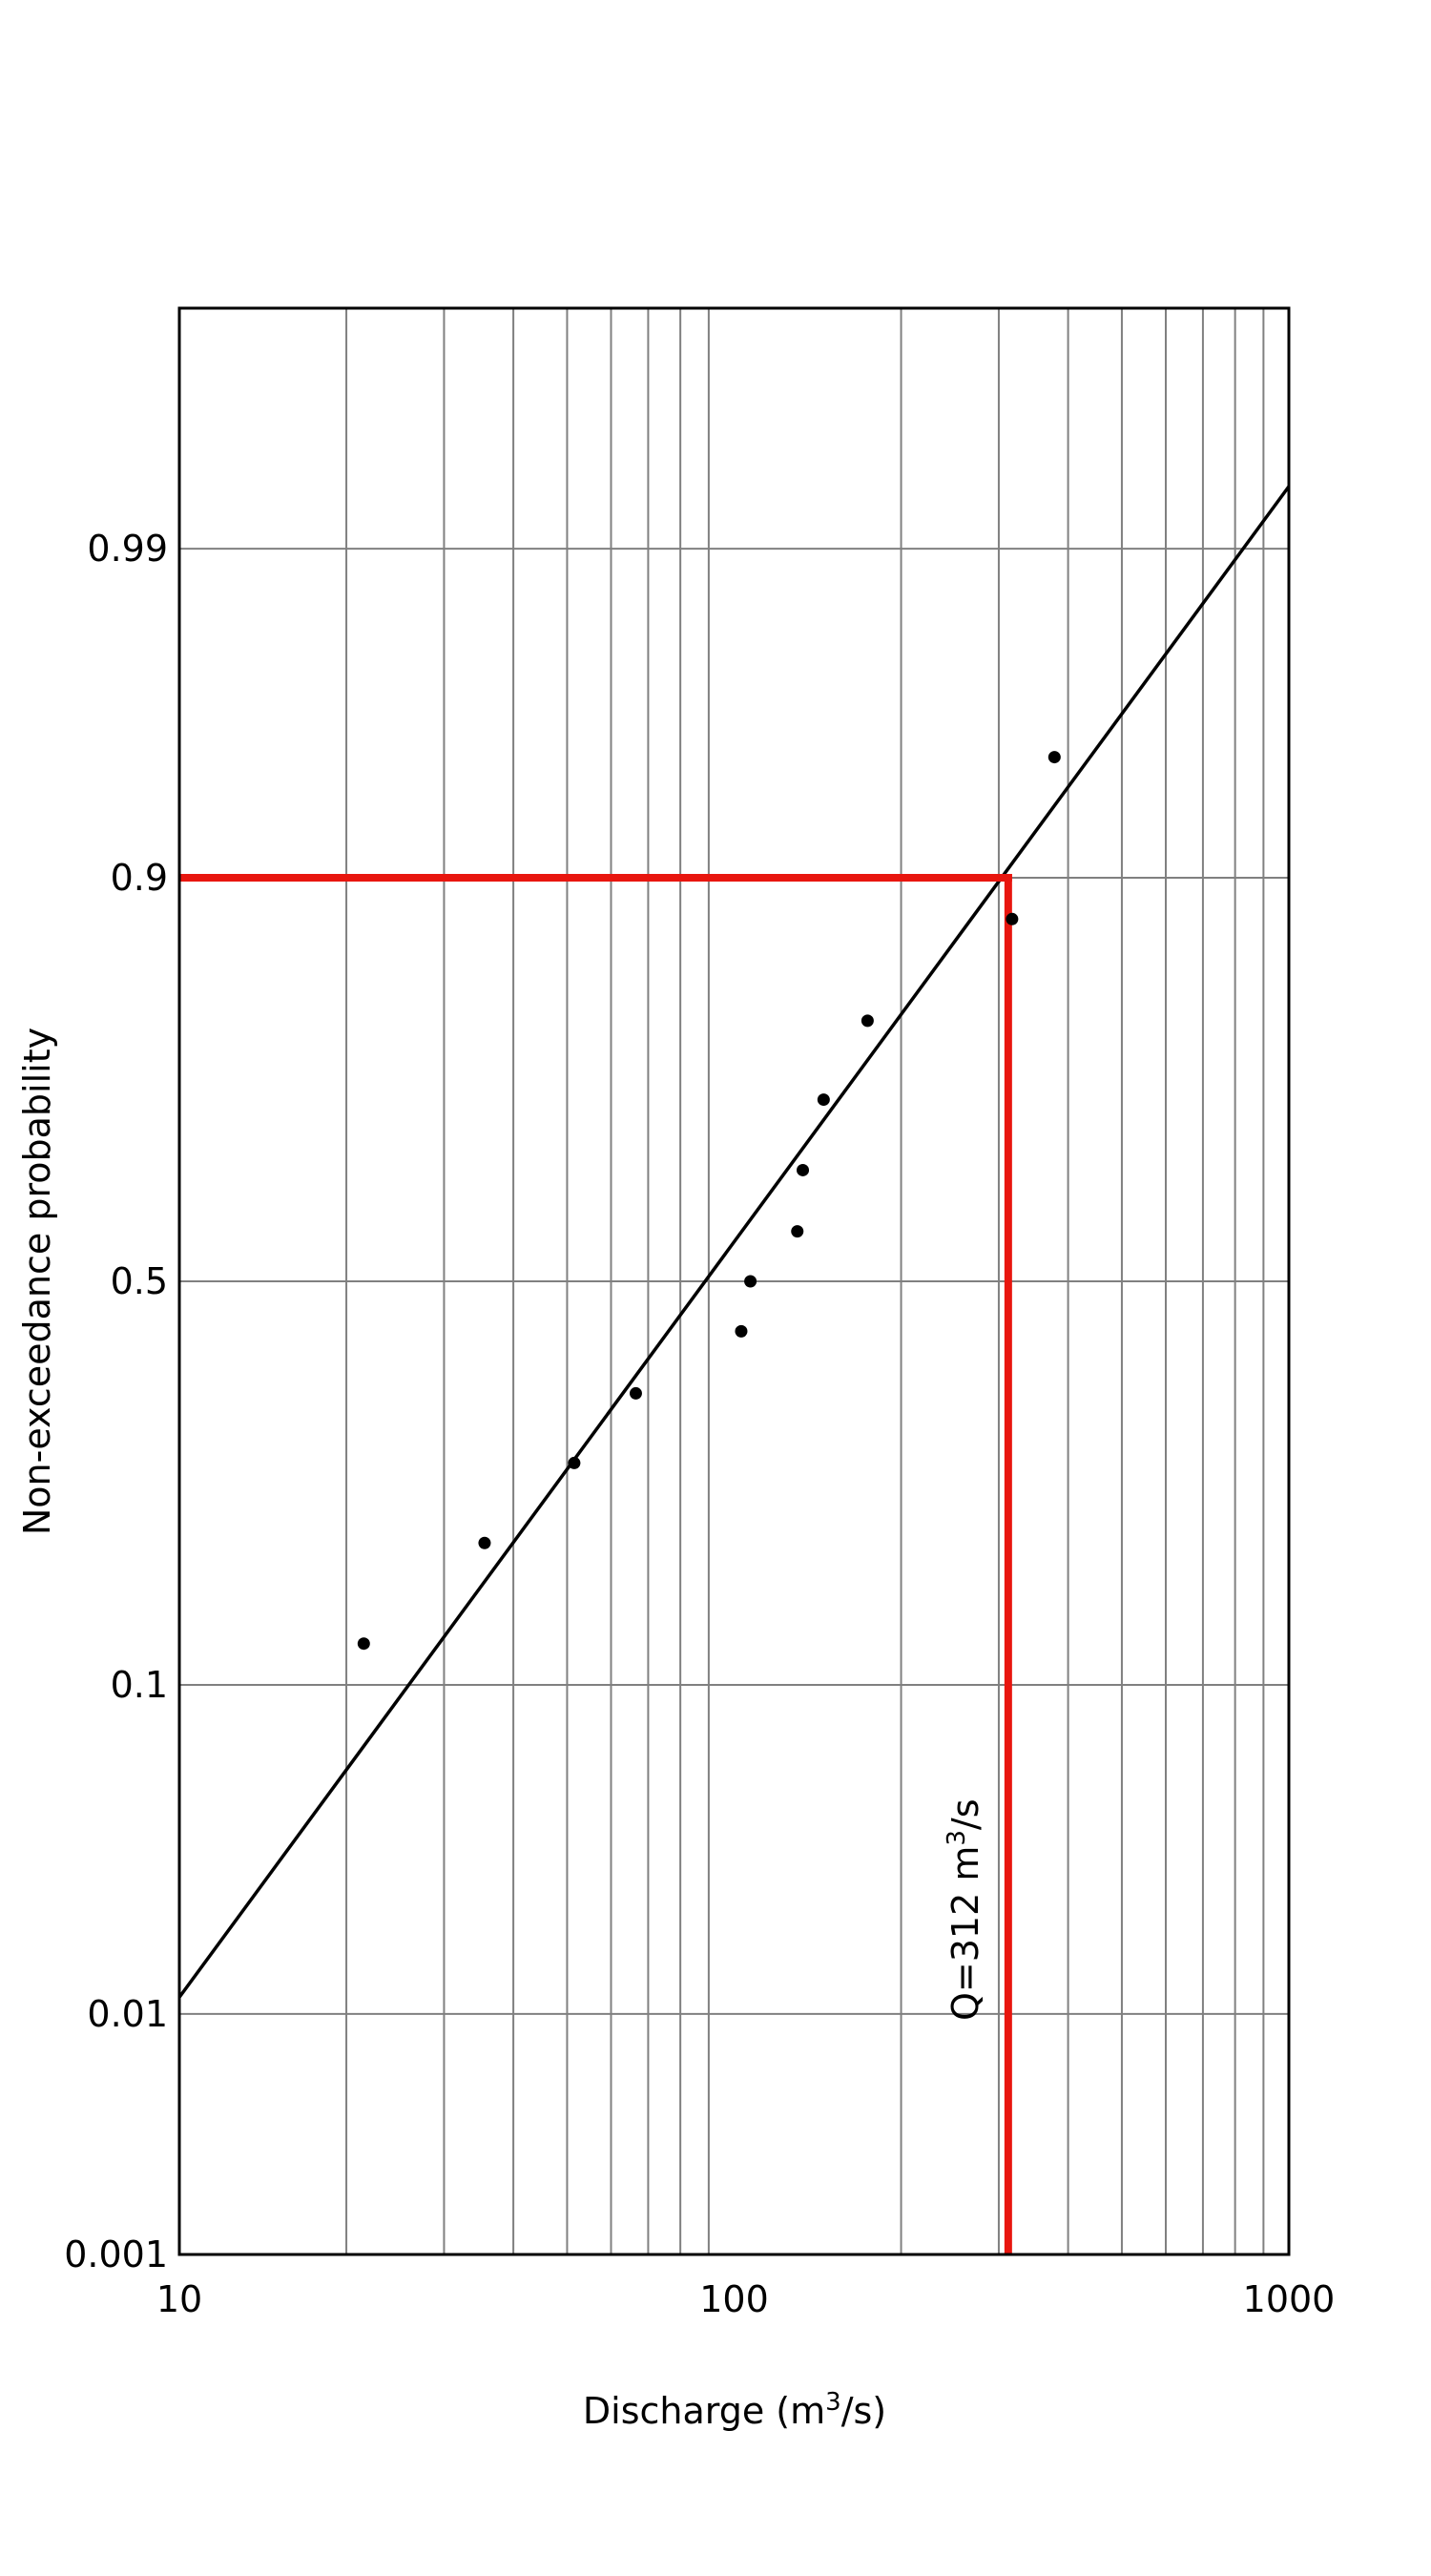  What do you see at coordinates (127, 2014) in the screenshot?
I see `y-tick-label: 0.01` at bounding box center [127, 2014].